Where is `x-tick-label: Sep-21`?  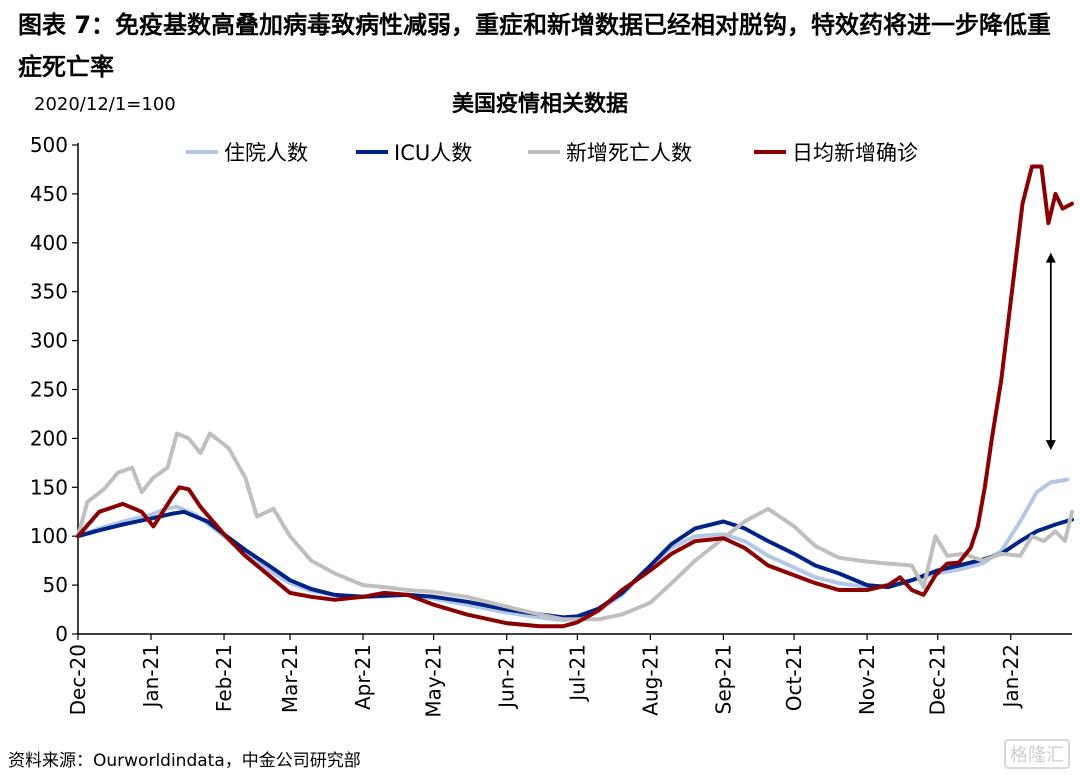 x-tick-label: Sep-21 is located at coordinates (723, 679).